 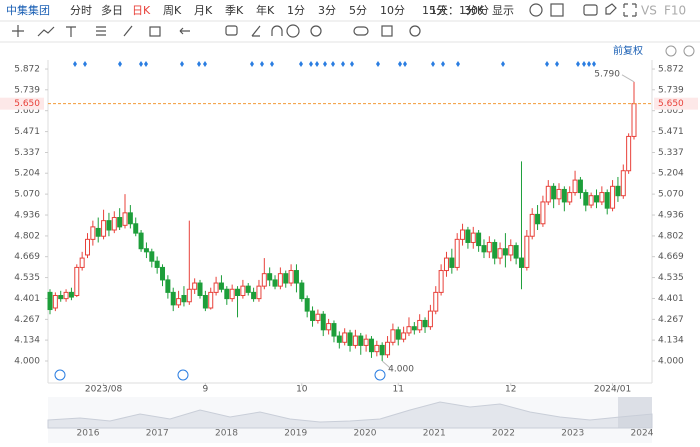 What do you see at coordinates (536, 10) in the screenshot?
I see `settings-icon` at bounding box center [536, 10].